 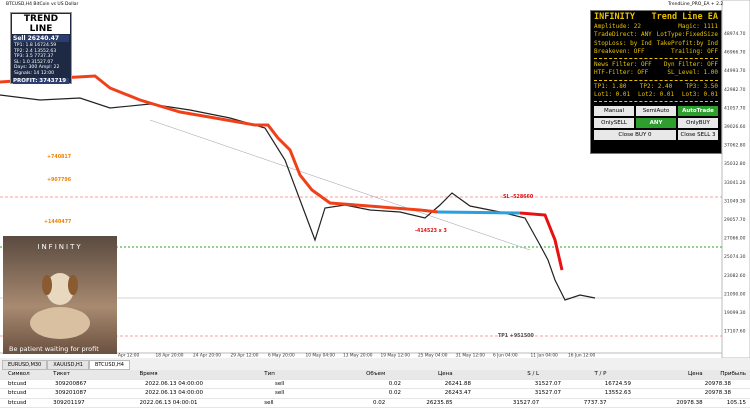 What do you see at coordinates (694, 52) in the screenshot?
I see `setting: Trailing: OFF` at bounding box center [694, 52].